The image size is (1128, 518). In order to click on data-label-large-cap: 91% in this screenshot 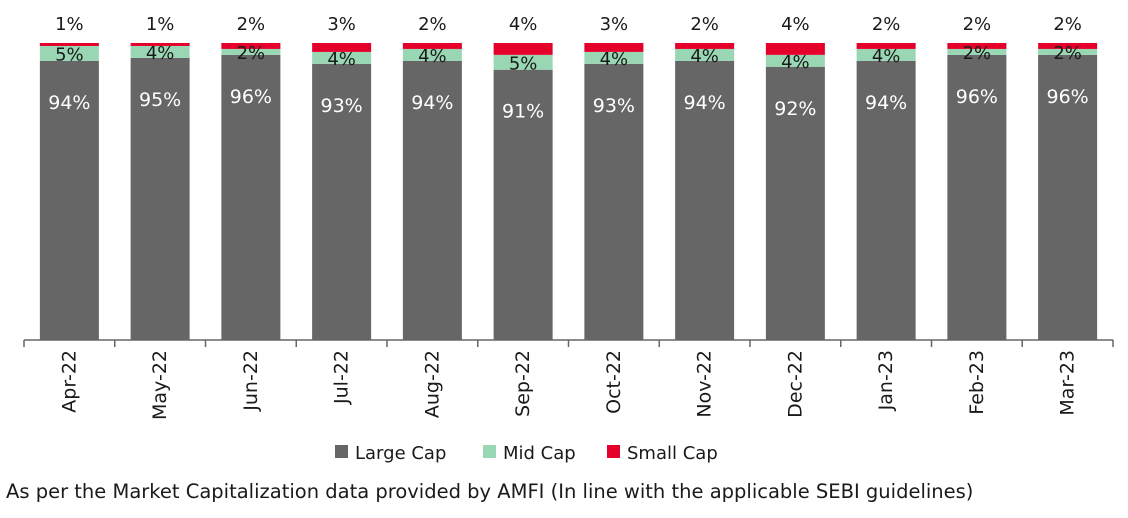, I will do `click(523, 112)`.